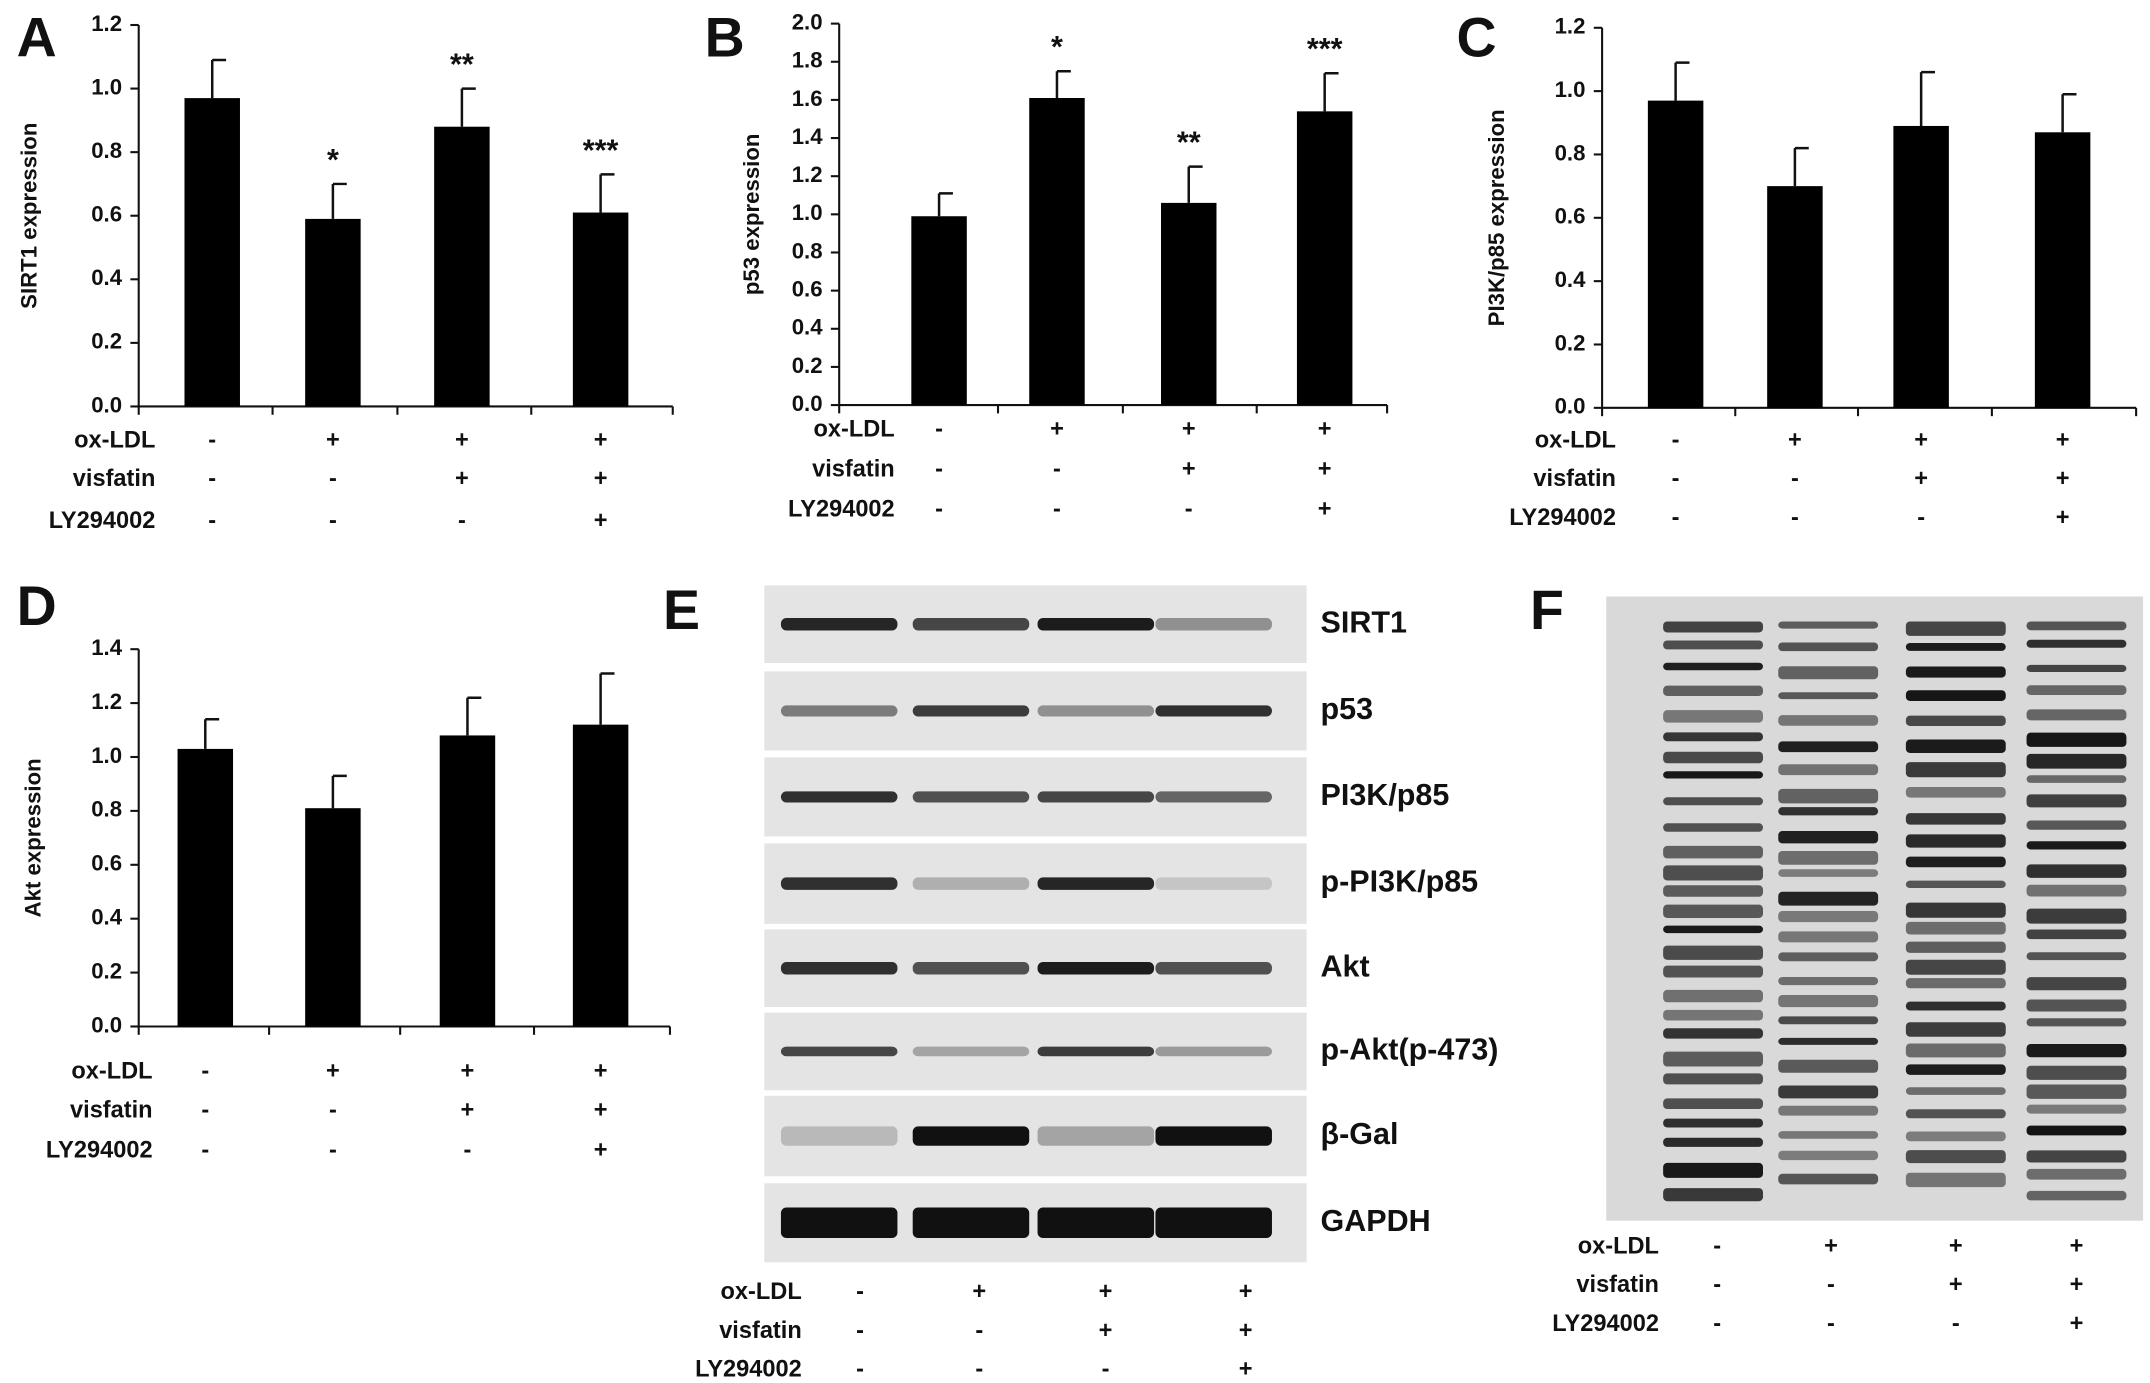  What do you see at coordinates (28, 216) in the screenshot?
I see `y-axis-label: SIRT1 expression` at bounding box center [28, 216].